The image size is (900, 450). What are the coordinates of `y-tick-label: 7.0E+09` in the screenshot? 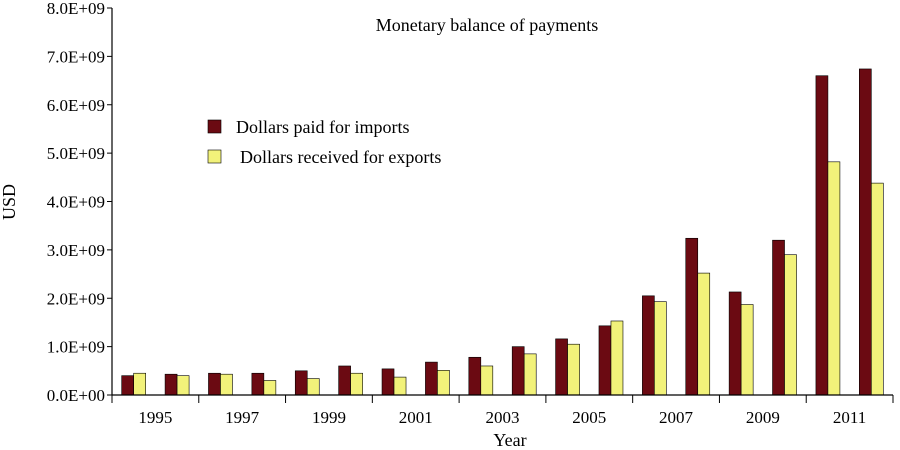 It's located at (76, 56).